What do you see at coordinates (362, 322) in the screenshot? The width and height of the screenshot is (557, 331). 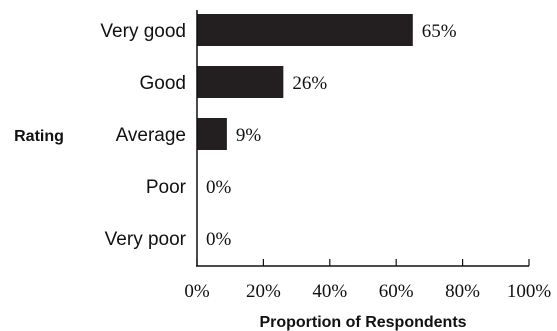 I see `x-axis-title: Proportion of Respondents` at bounding box center [362, 322].